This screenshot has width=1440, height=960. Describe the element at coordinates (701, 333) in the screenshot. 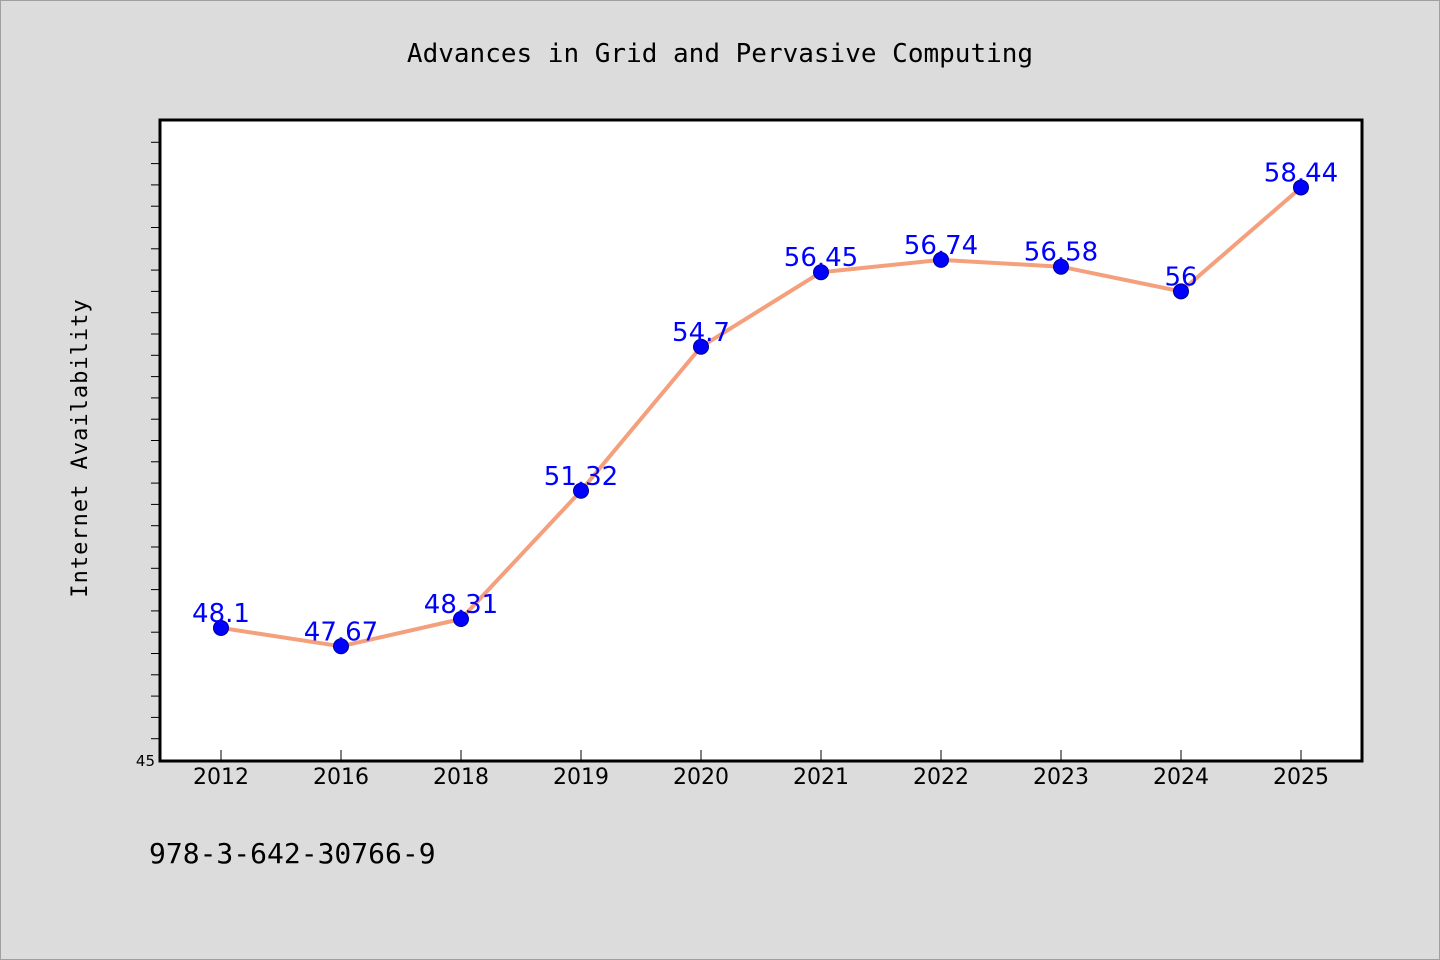

I see `data-label: 54.7` at that location.